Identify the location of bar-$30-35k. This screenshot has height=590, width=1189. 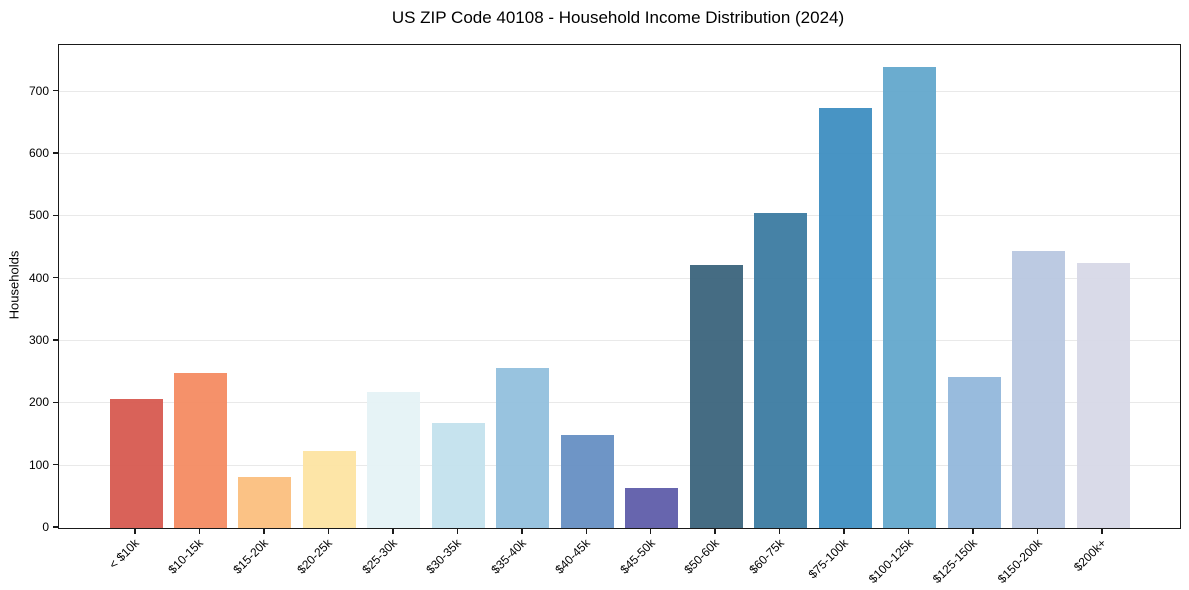
(458, 475).